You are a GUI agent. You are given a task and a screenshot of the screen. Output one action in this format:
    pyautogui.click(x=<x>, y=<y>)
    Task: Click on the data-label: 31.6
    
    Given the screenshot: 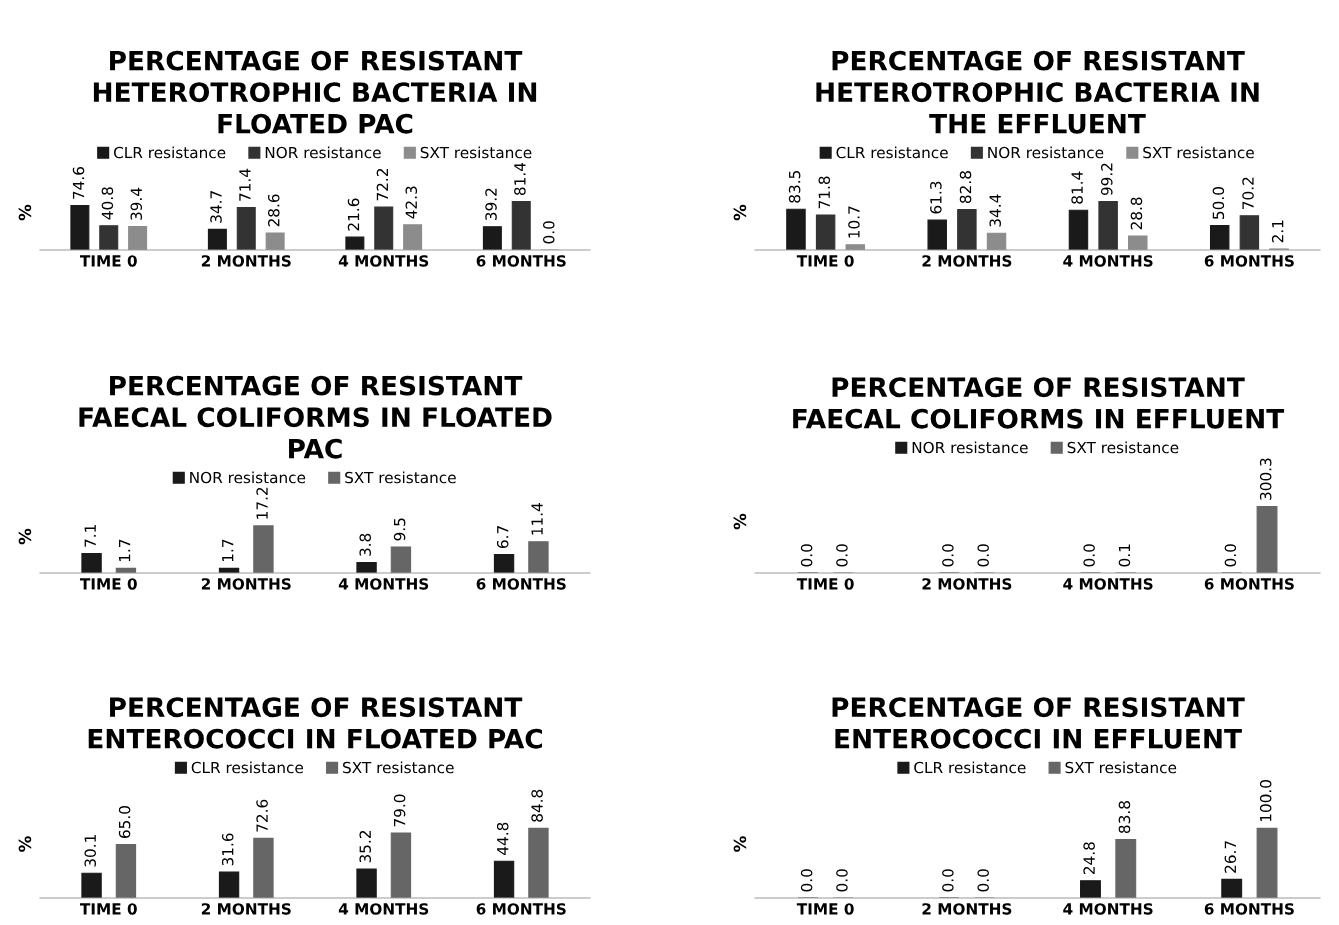 What is the action you would take?
    pyautogui.click(x=227, y=849)
    